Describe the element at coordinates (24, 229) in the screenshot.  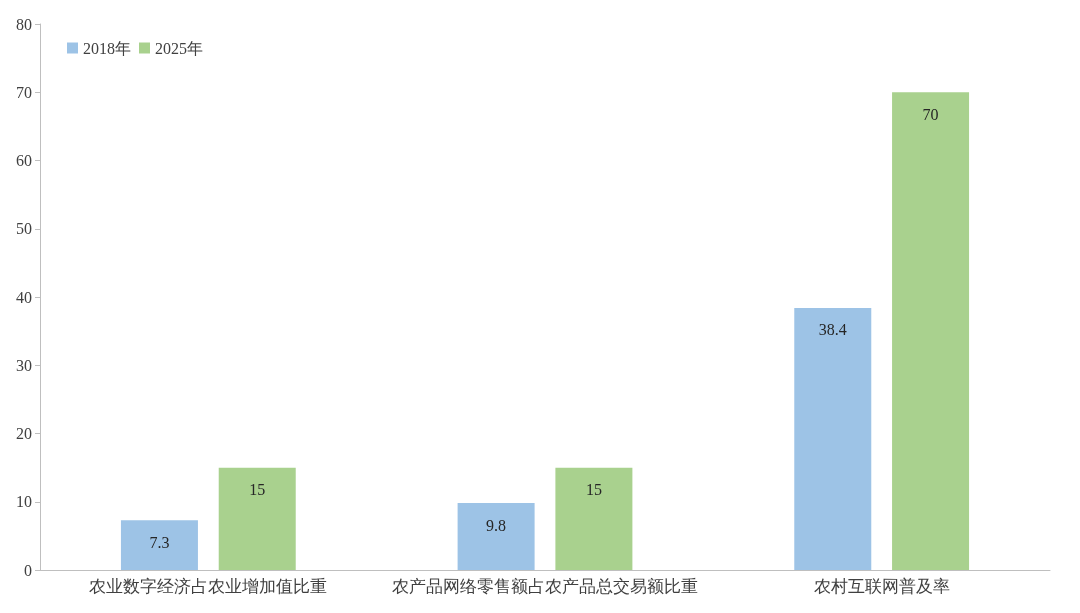
I see `y-tick-label: 50` at that location.